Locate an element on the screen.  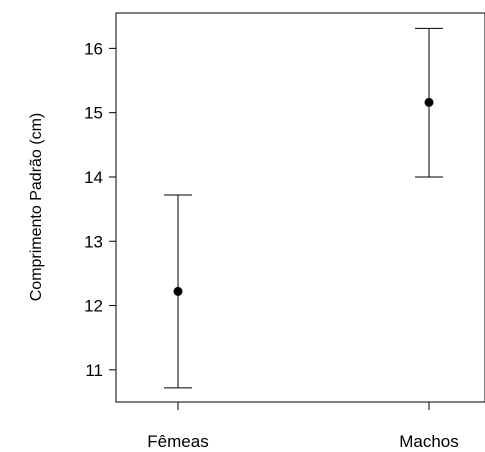
y-axis-label: Comprimento Padrão (cm) is located at coordinates (36, 207).